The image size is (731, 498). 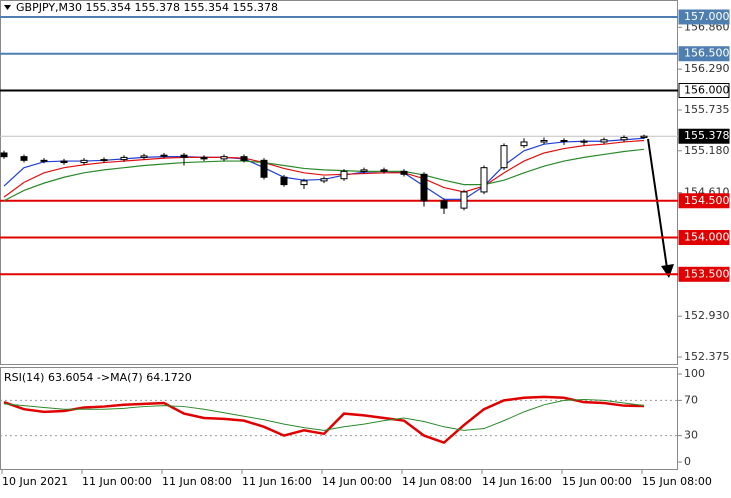 What do you see at coordinates (707, 356) in the screenshot?
I see `y-tick-label: 152.375` at bounding box center [707, 356].